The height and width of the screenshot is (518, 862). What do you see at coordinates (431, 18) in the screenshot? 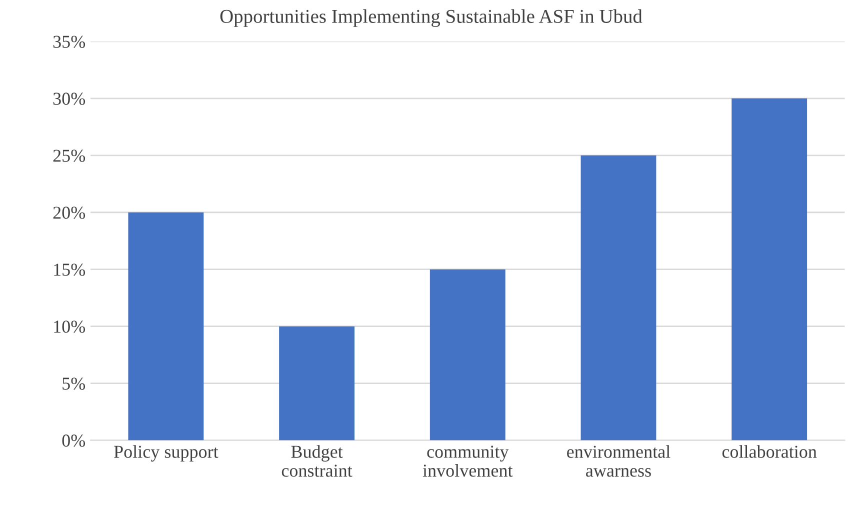
I see `chart-title: Opportunities Implementing Sustainable ASF in Ubud` at bounding box center [431, 18].